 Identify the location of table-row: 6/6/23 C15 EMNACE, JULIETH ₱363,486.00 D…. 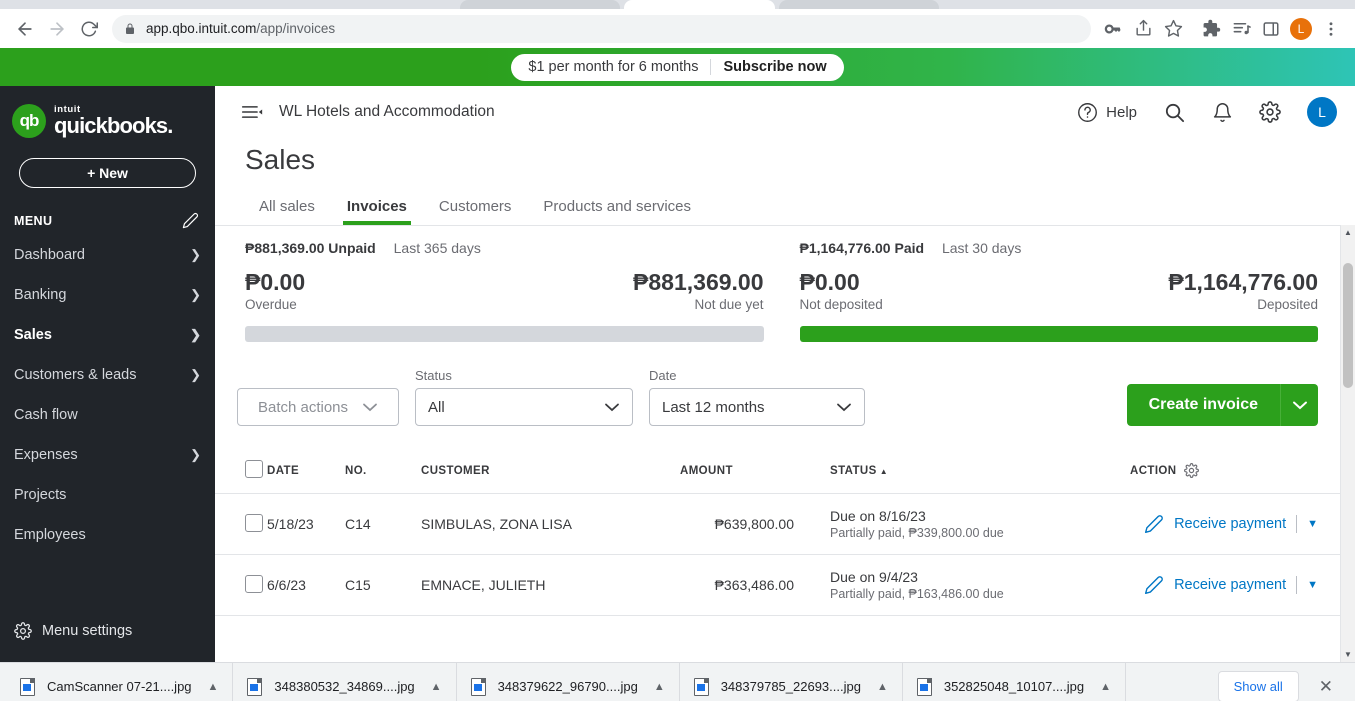
(777, 585).